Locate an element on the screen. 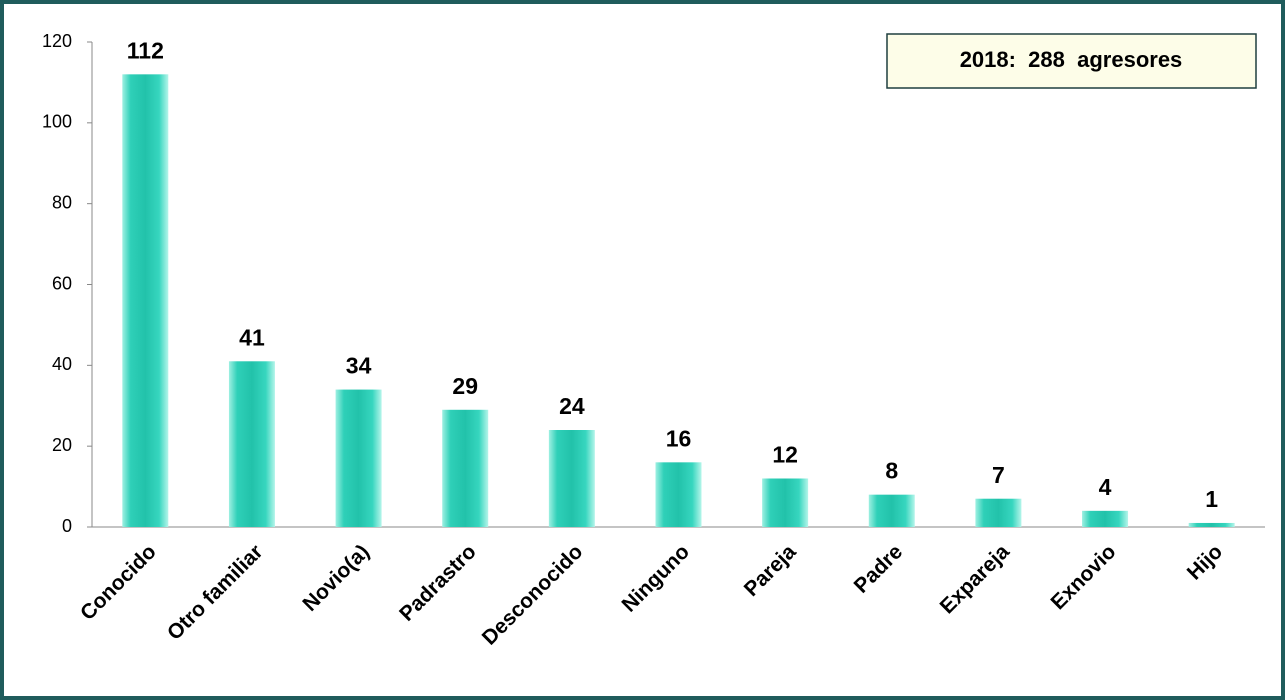 This screenshot has height=700, width=1285. value-label: 8 is located at coordinates (891, 471).